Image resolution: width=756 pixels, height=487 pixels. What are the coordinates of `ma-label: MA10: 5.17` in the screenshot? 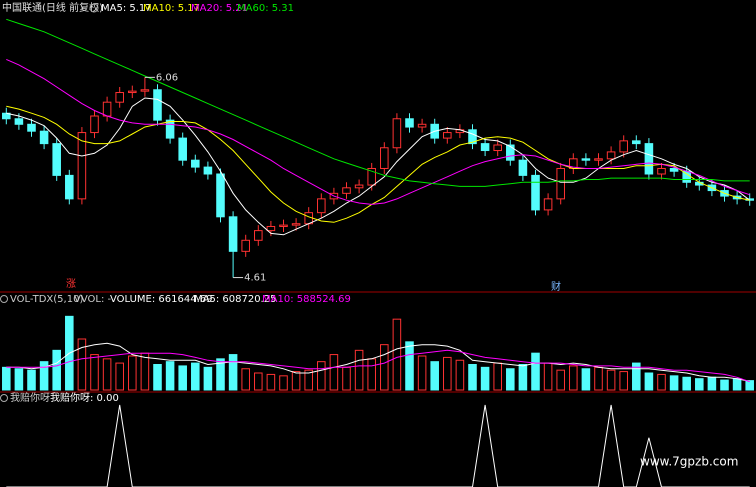 It's located at (171, 8).